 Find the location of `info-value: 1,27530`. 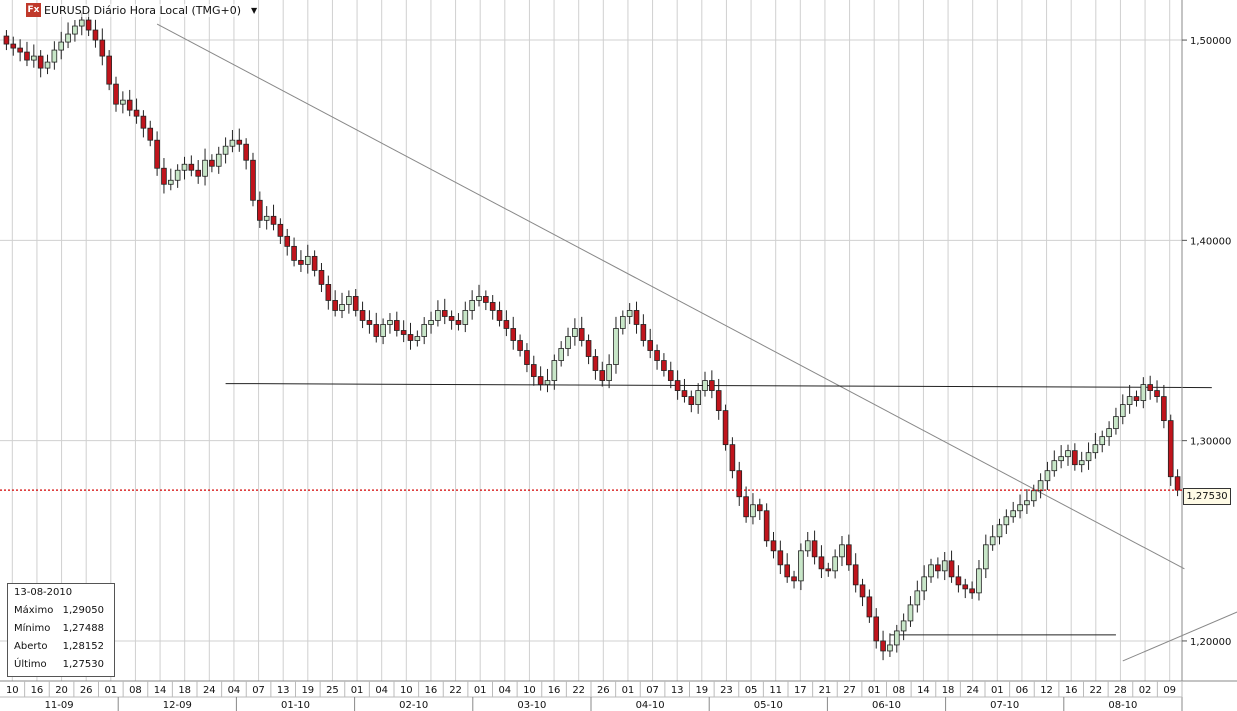

info-value: 1,27530 is located at coordinates (83, 664).